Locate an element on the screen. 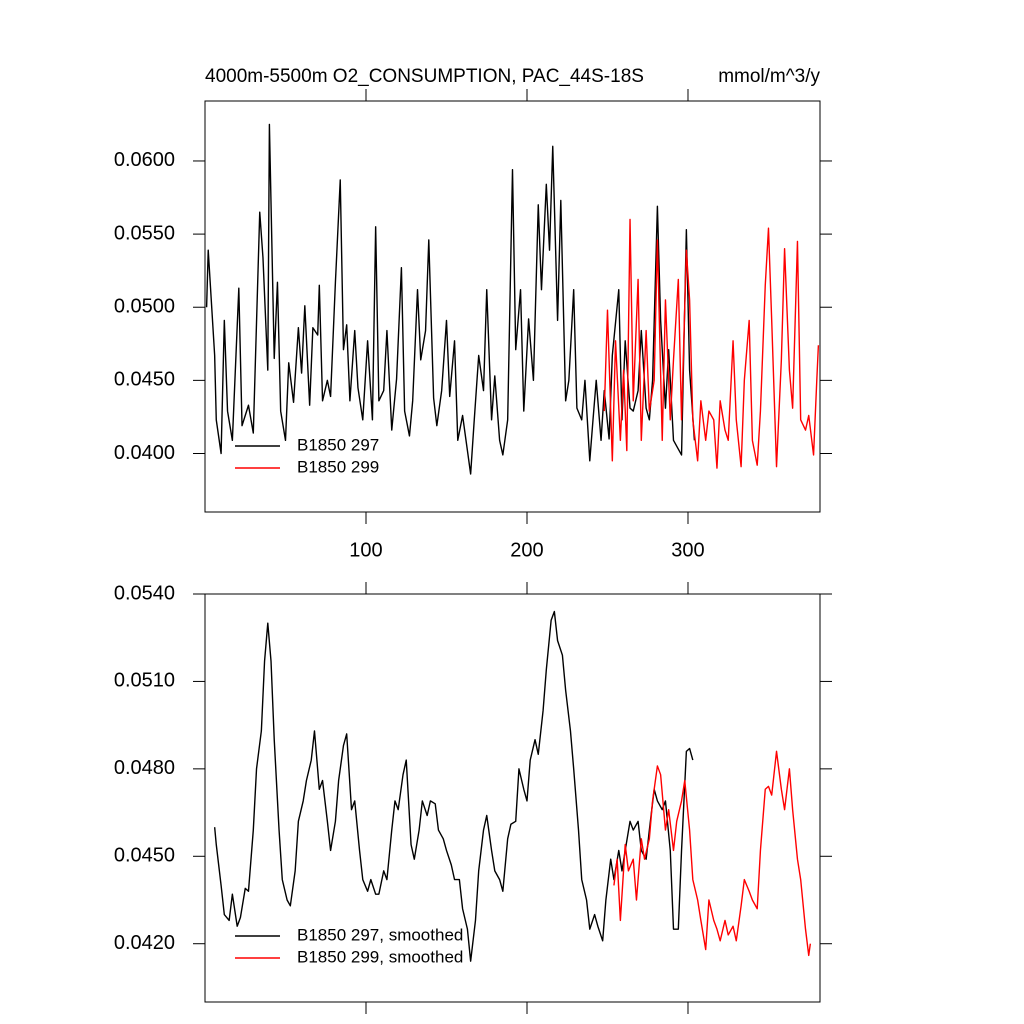 The height and width of the screenshot is (1024, 1024). legend-label: B1850 299 is located at coordinates (338, 466).